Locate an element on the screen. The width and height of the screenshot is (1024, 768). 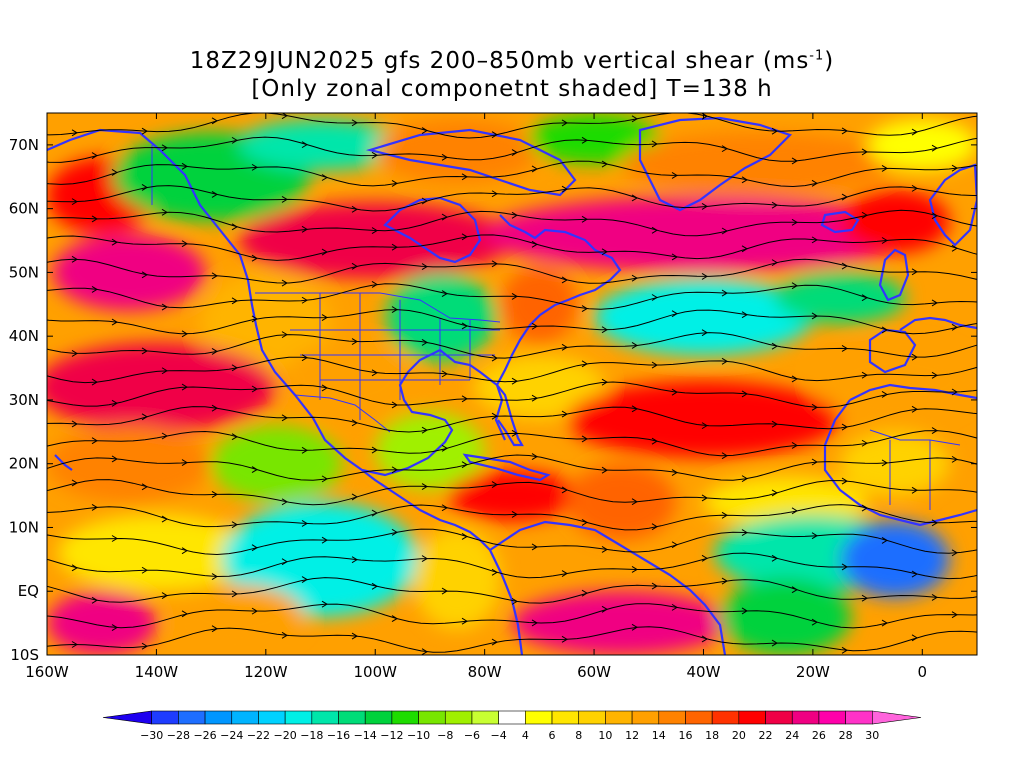
lat-tick-label: 70N is located at coordinates (24, 145).